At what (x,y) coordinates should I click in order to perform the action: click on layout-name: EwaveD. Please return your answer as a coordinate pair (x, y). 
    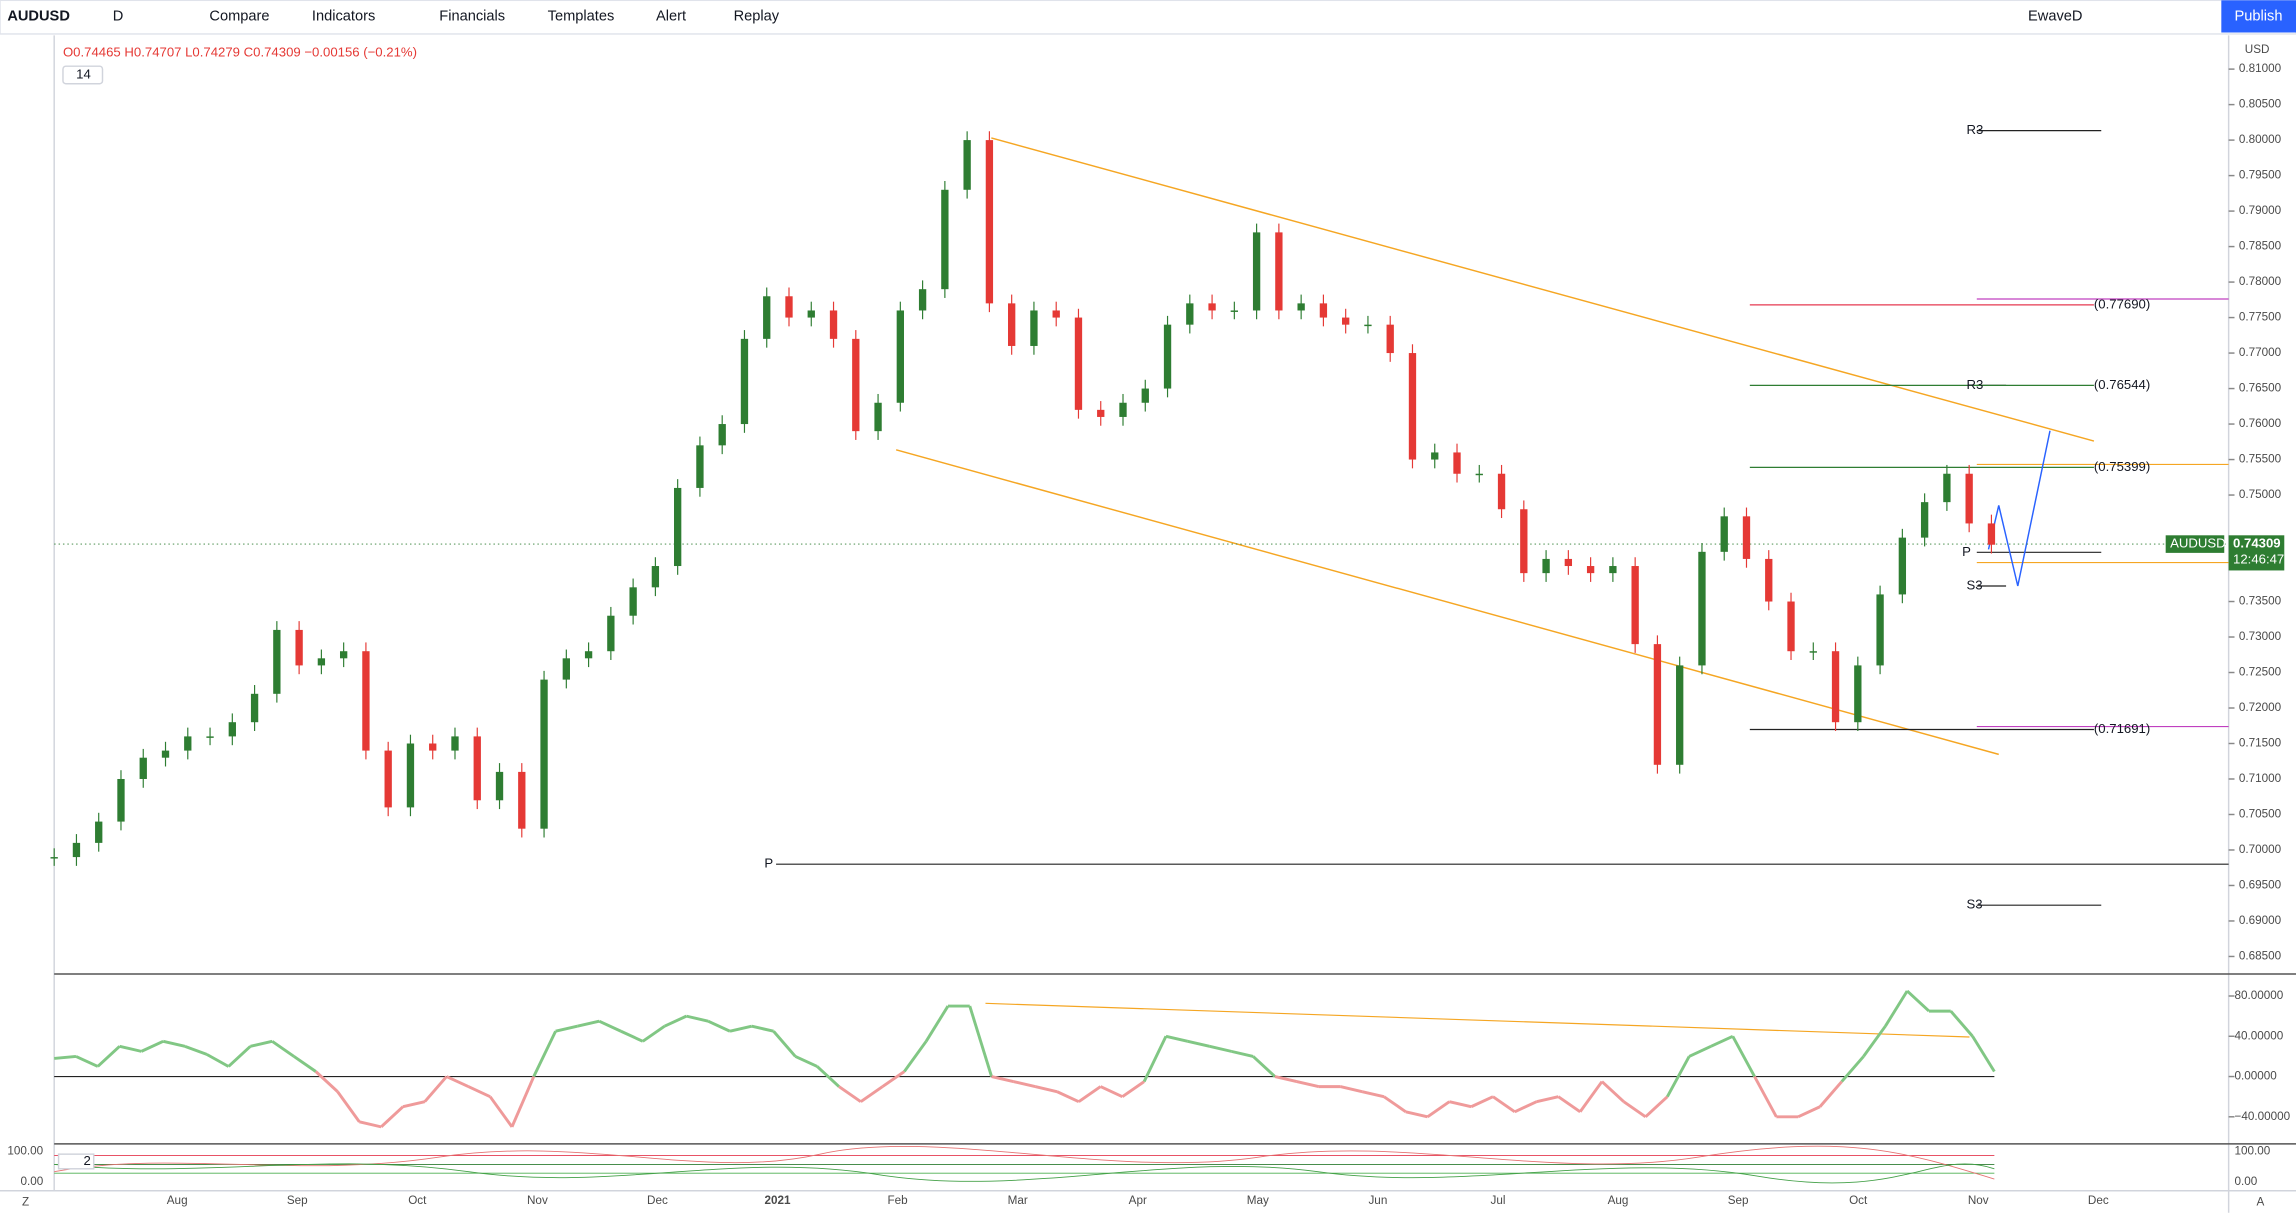
    Looking at the image, I should click on (2055, 16).